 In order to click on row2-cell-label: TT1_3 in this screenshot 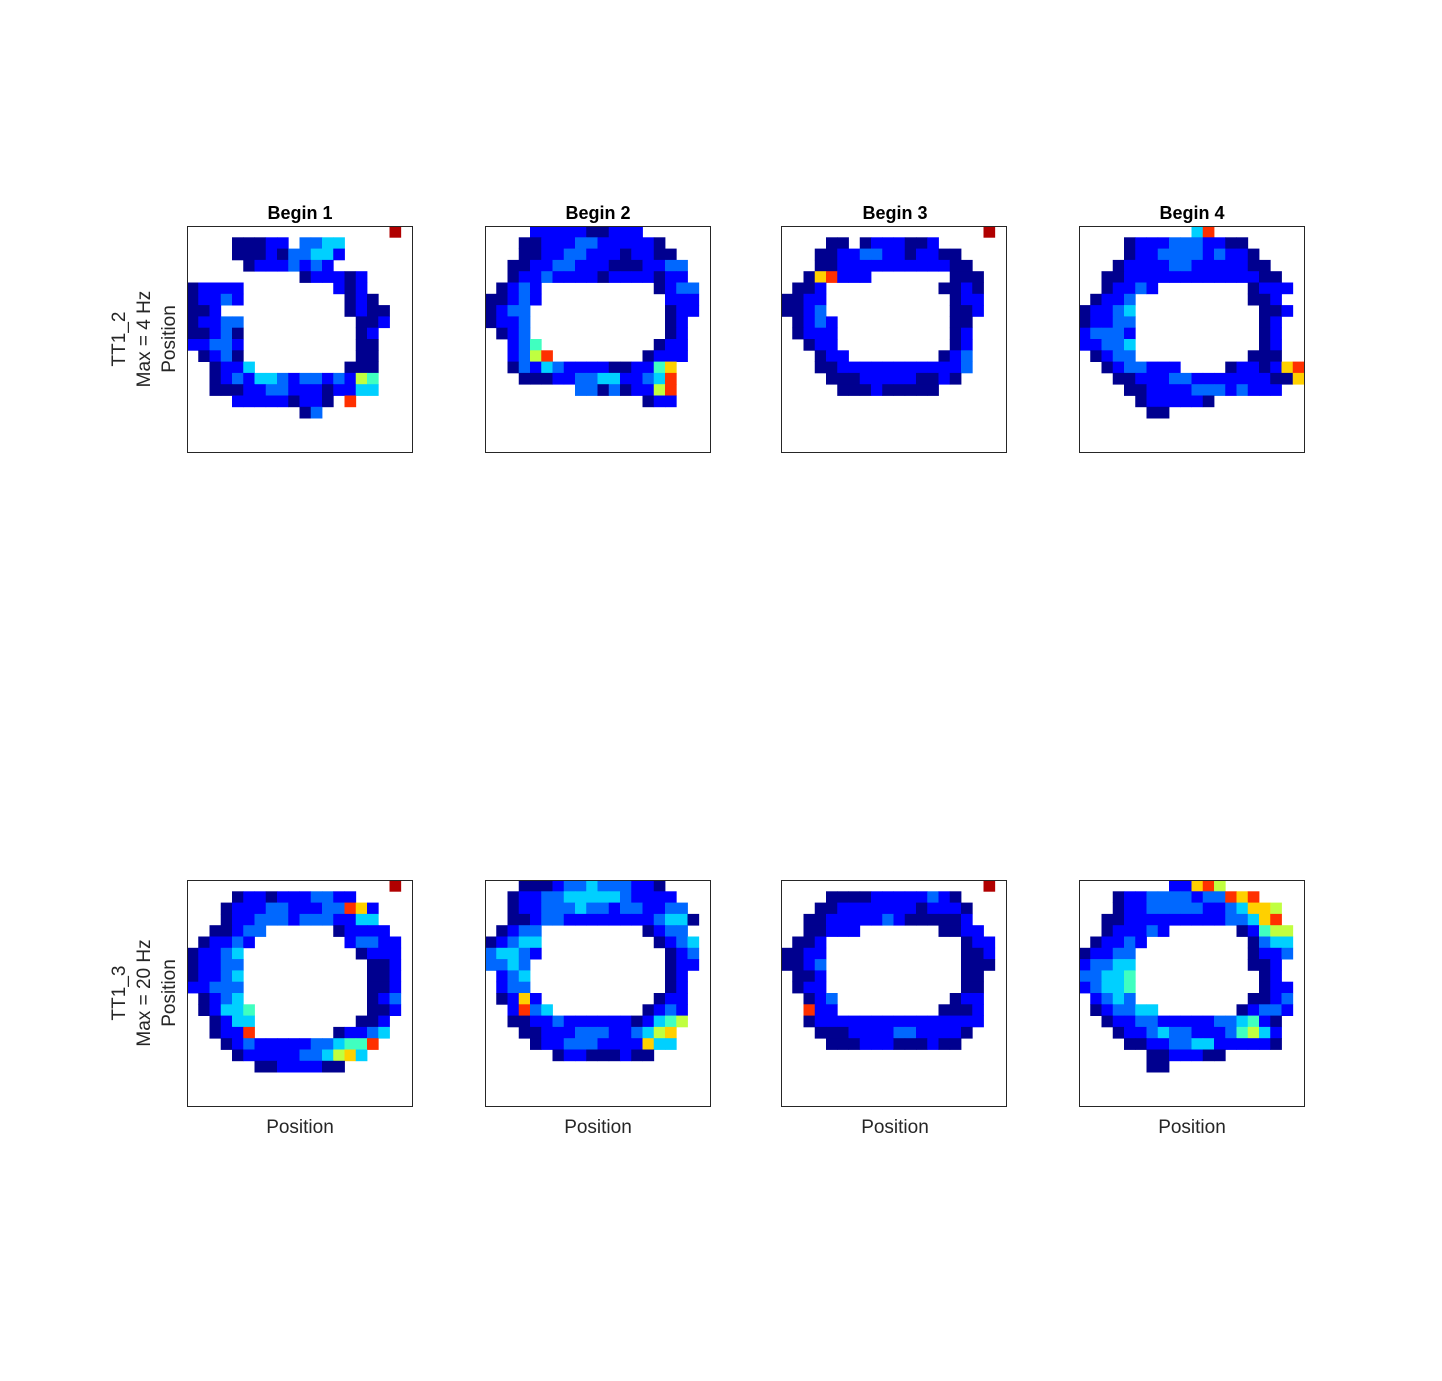, I will do `click(119, 993)`.